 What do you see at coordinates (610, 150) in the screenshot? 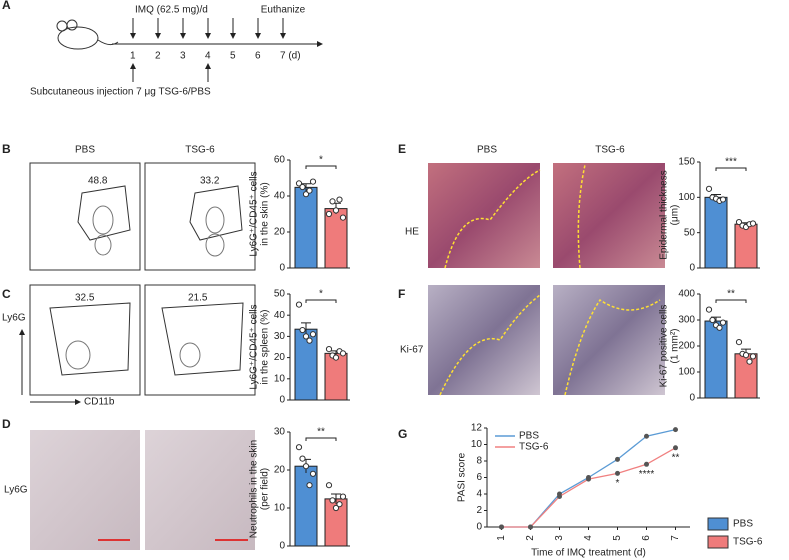
I see `image-title: TSG-6` at bounding box center [610, 150].